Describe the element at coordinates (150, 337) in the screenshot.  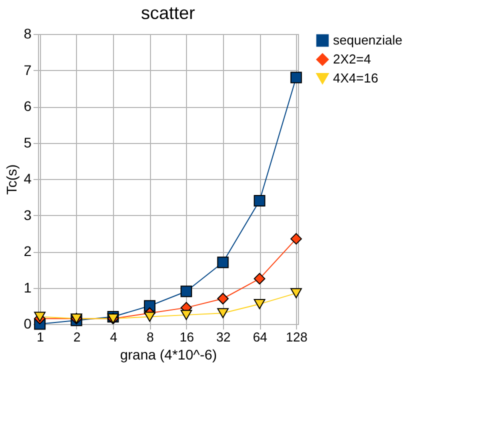
I see `x-tick-label: 8` at that location.